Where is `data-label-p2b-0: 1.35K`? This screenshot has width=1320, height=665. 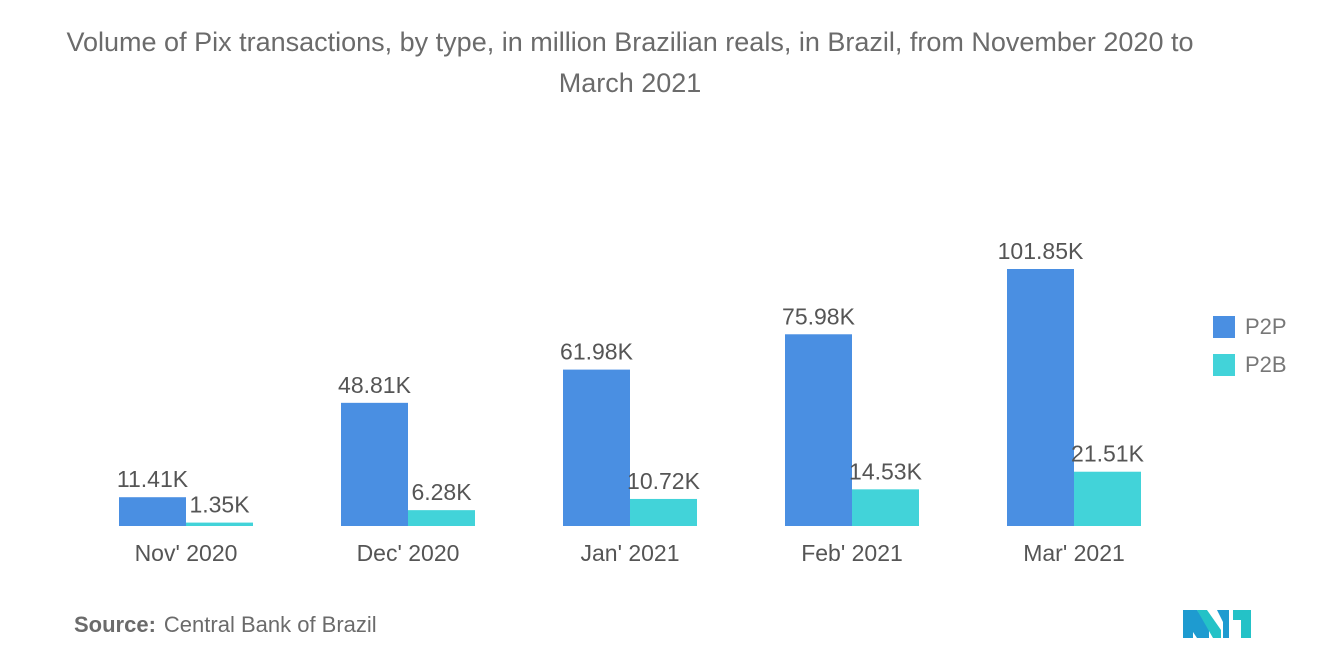 data-label-p2b-0: 1.35K is located at coordinates (219, 505).